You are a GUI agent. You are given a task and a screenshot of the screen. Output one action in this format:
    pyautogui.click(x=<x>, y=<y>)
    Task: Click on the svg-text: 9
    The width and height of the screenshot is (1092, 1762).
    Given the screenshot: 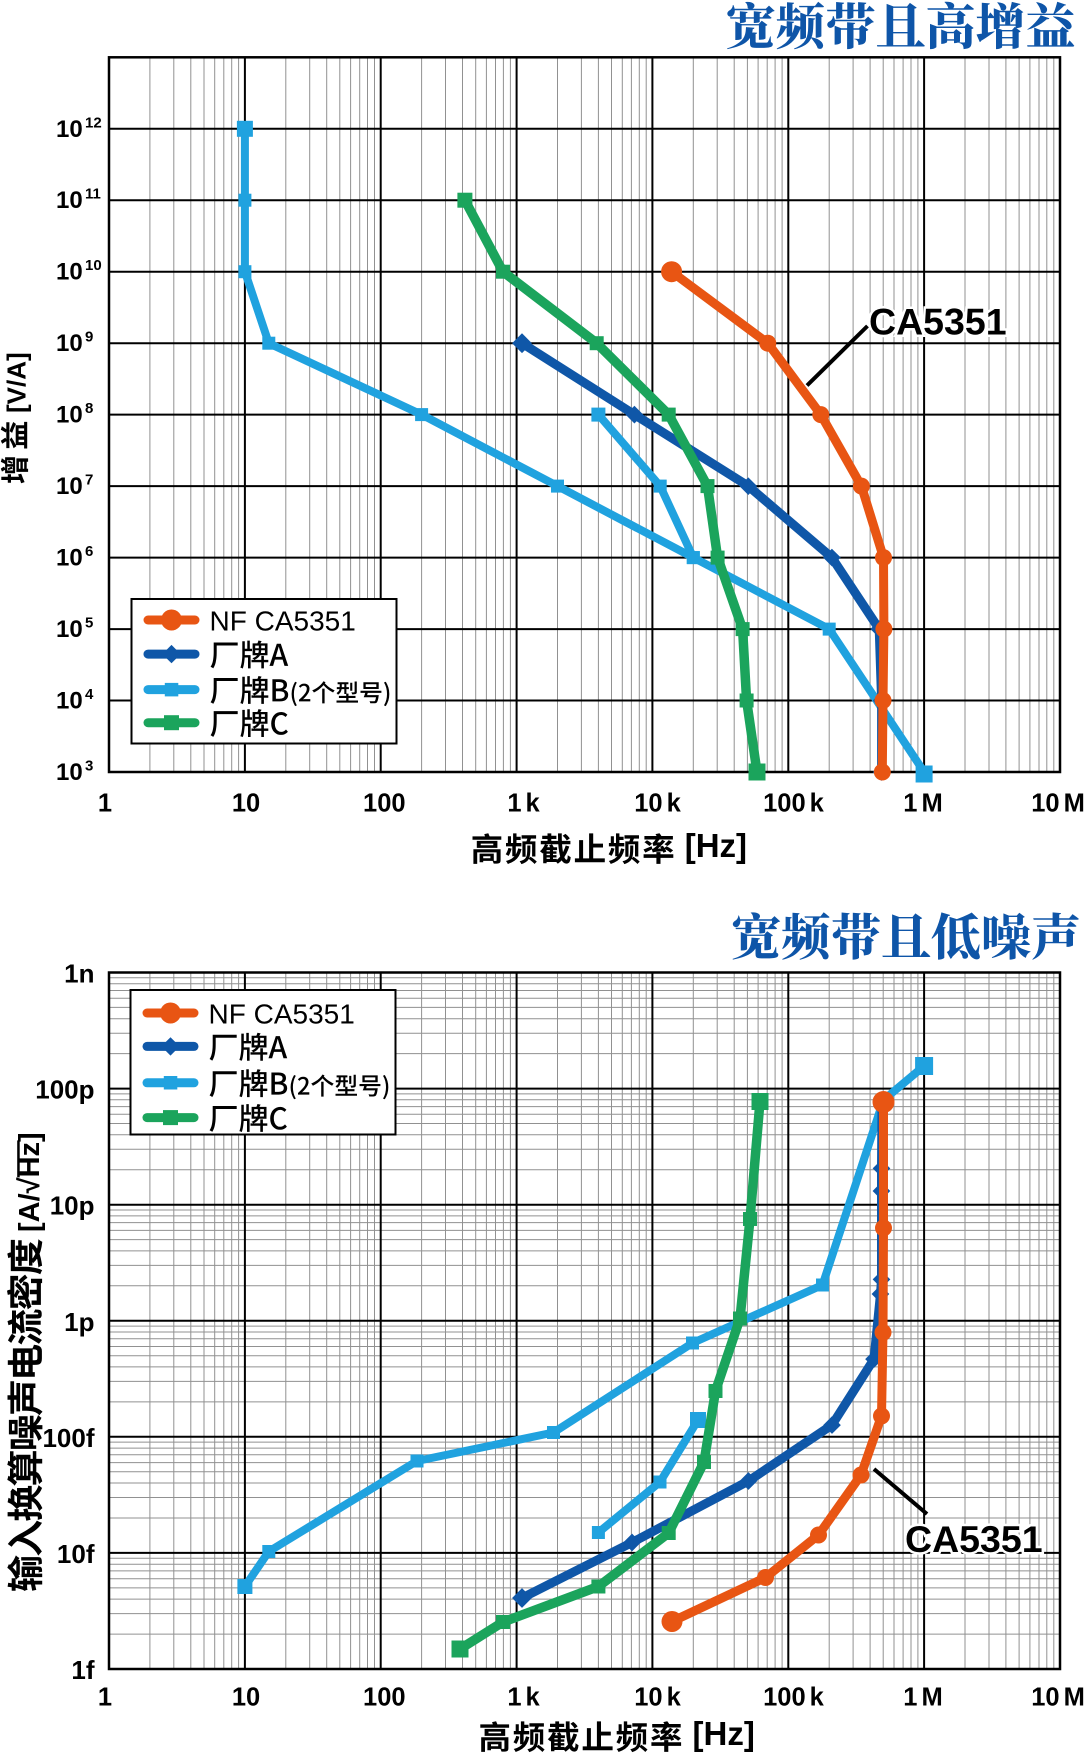 What is the action you would take?
    pyautogui.click(x=89, y=337)
    